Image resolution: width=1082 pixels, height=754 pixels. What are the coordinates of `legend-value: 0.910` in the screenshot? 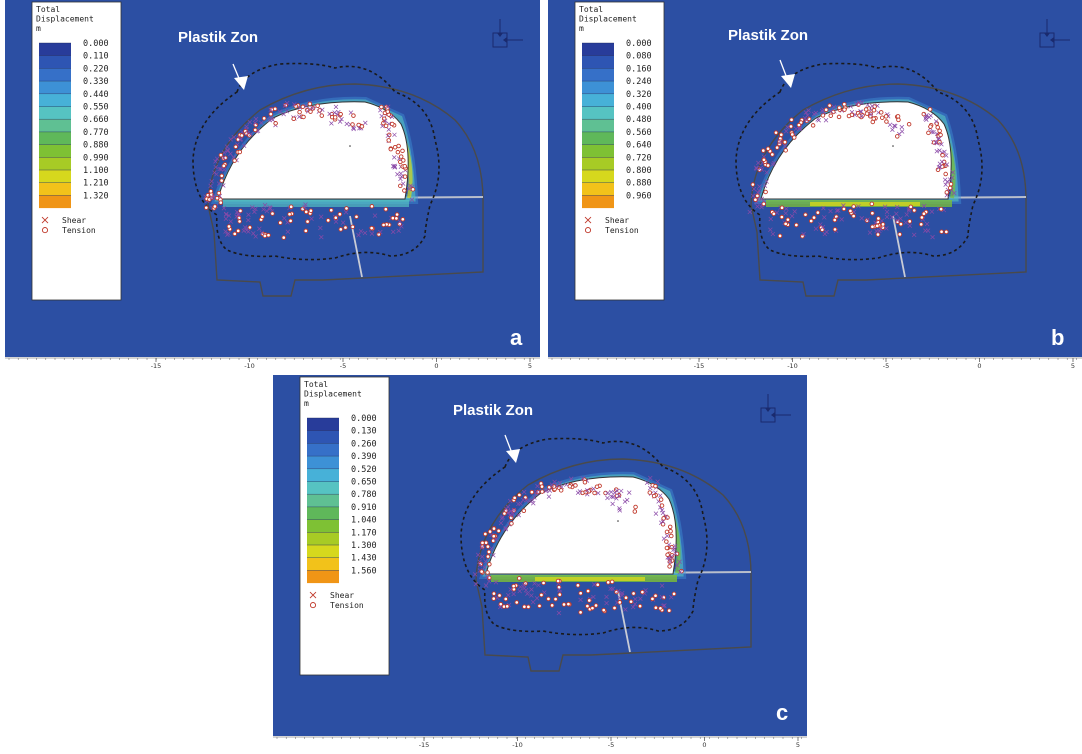 It's located at (364, 508).